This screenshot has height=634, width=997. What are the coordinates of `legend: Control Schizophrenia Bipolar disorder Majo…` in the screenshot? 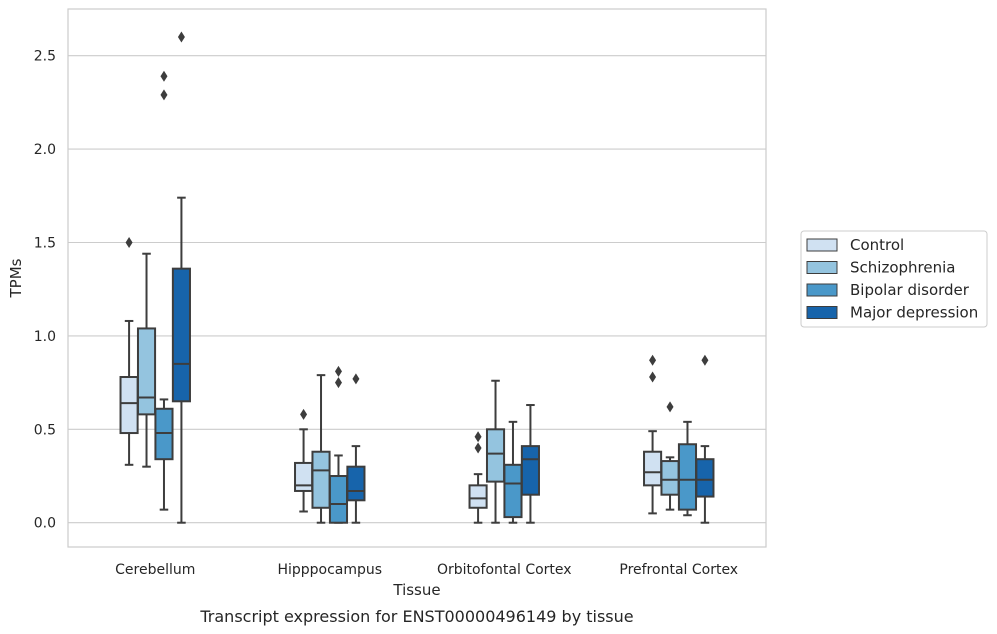 It's located at (894, 279).